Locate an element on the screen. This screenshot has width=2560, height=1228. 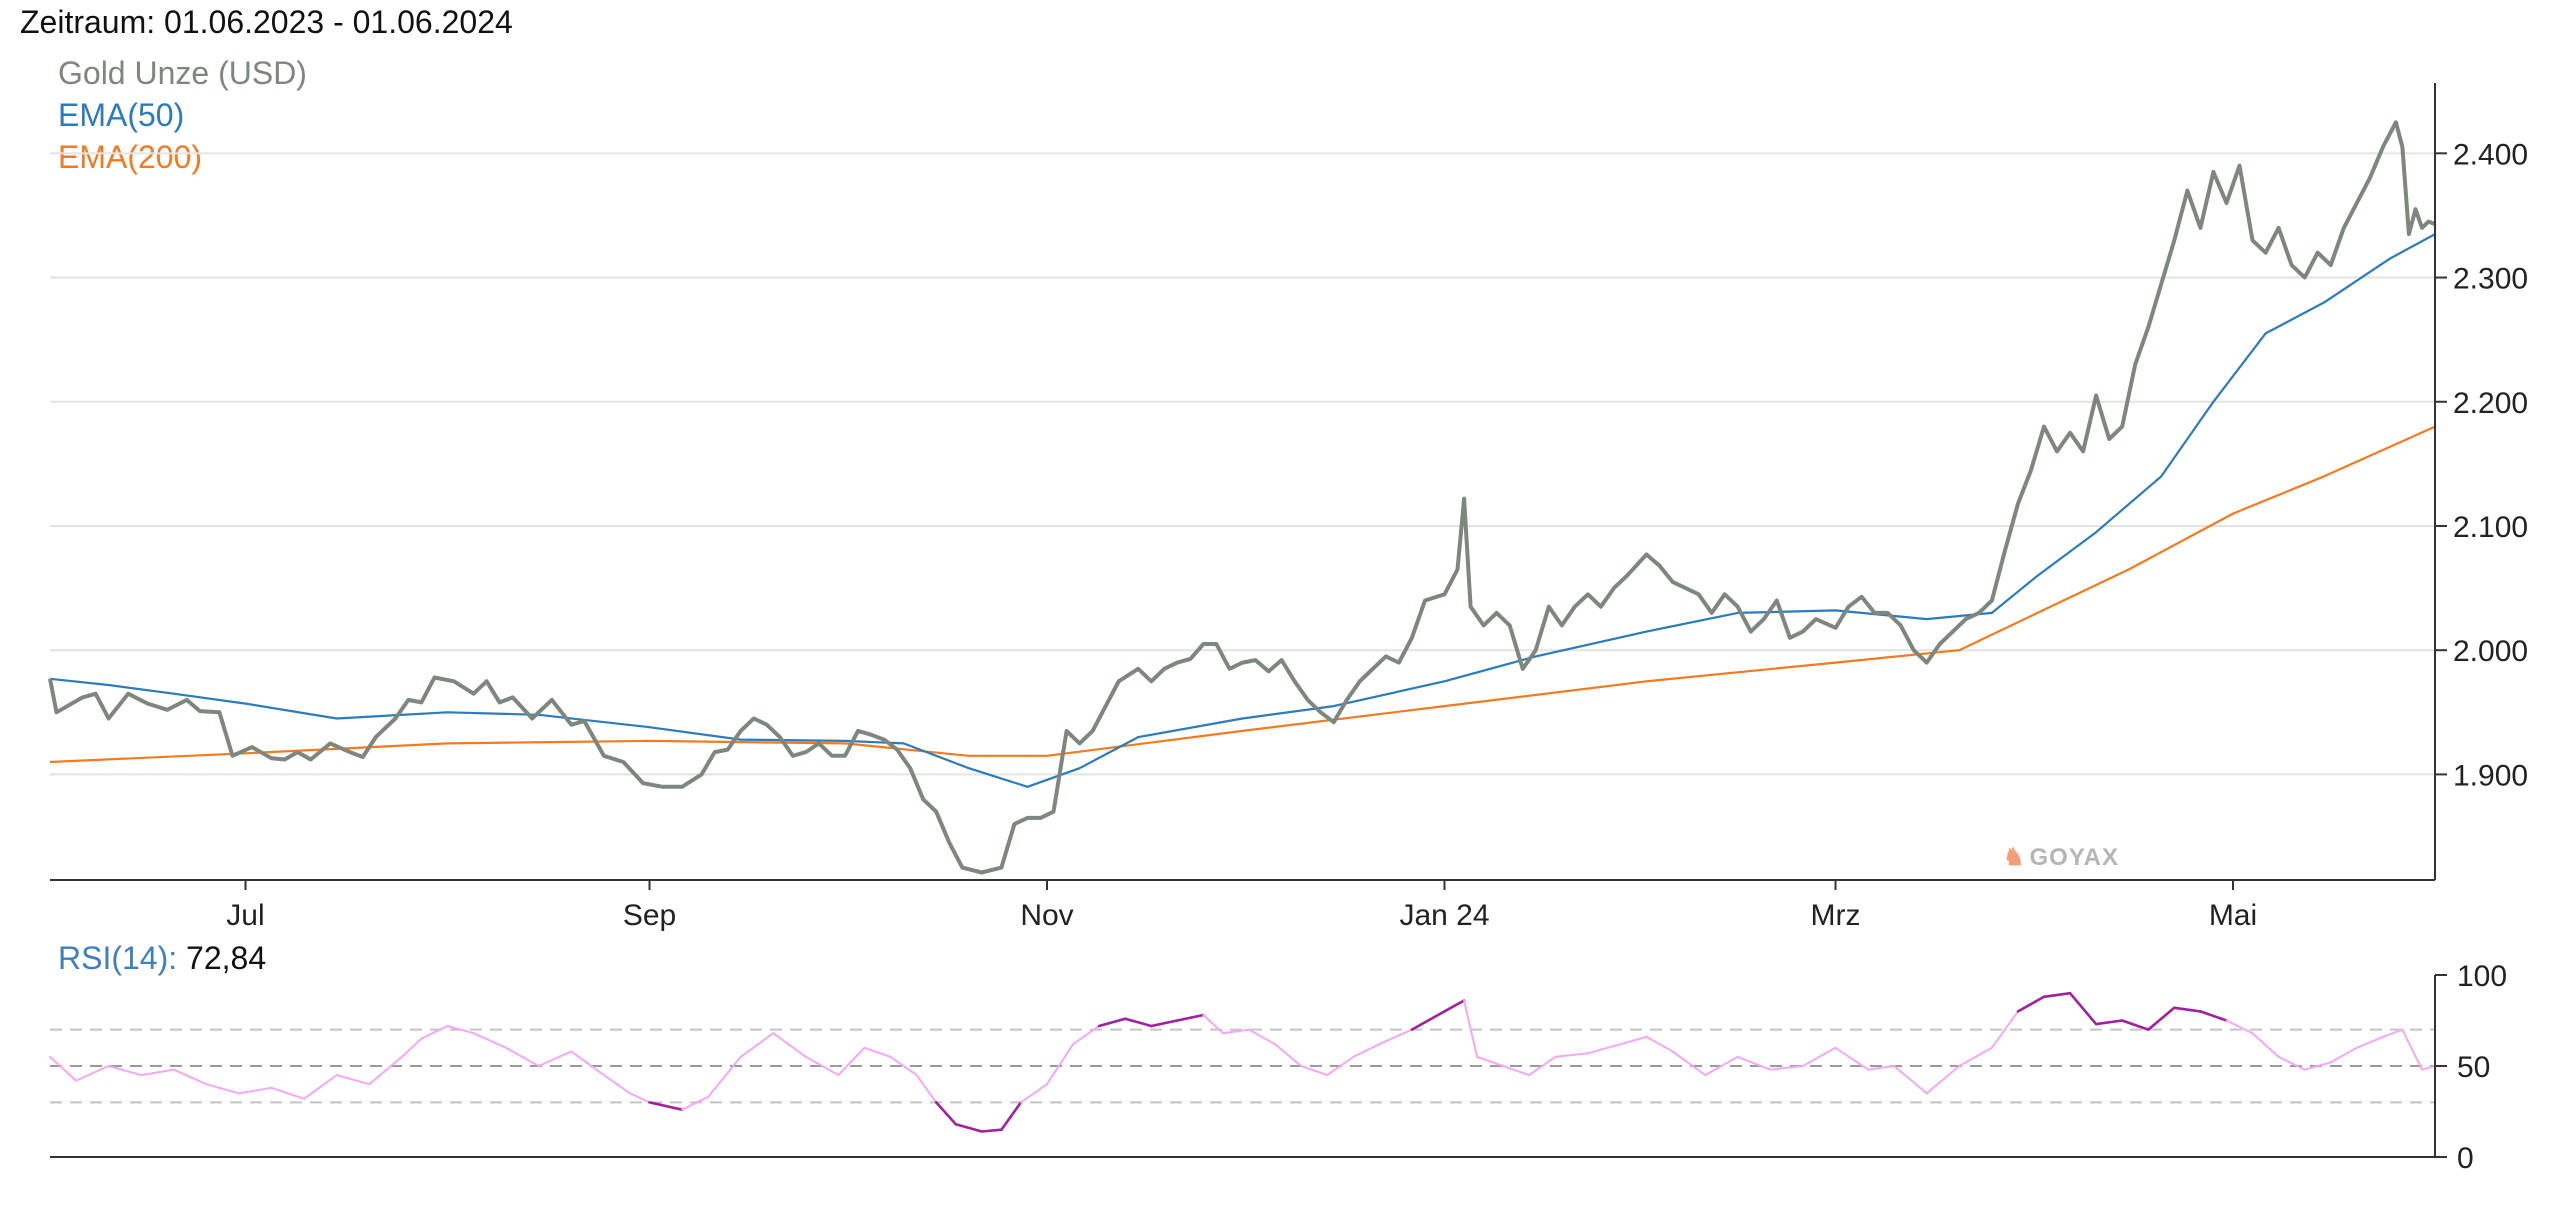
price-y-tick-label: 2.200 is located at coordinates (2490, 403).